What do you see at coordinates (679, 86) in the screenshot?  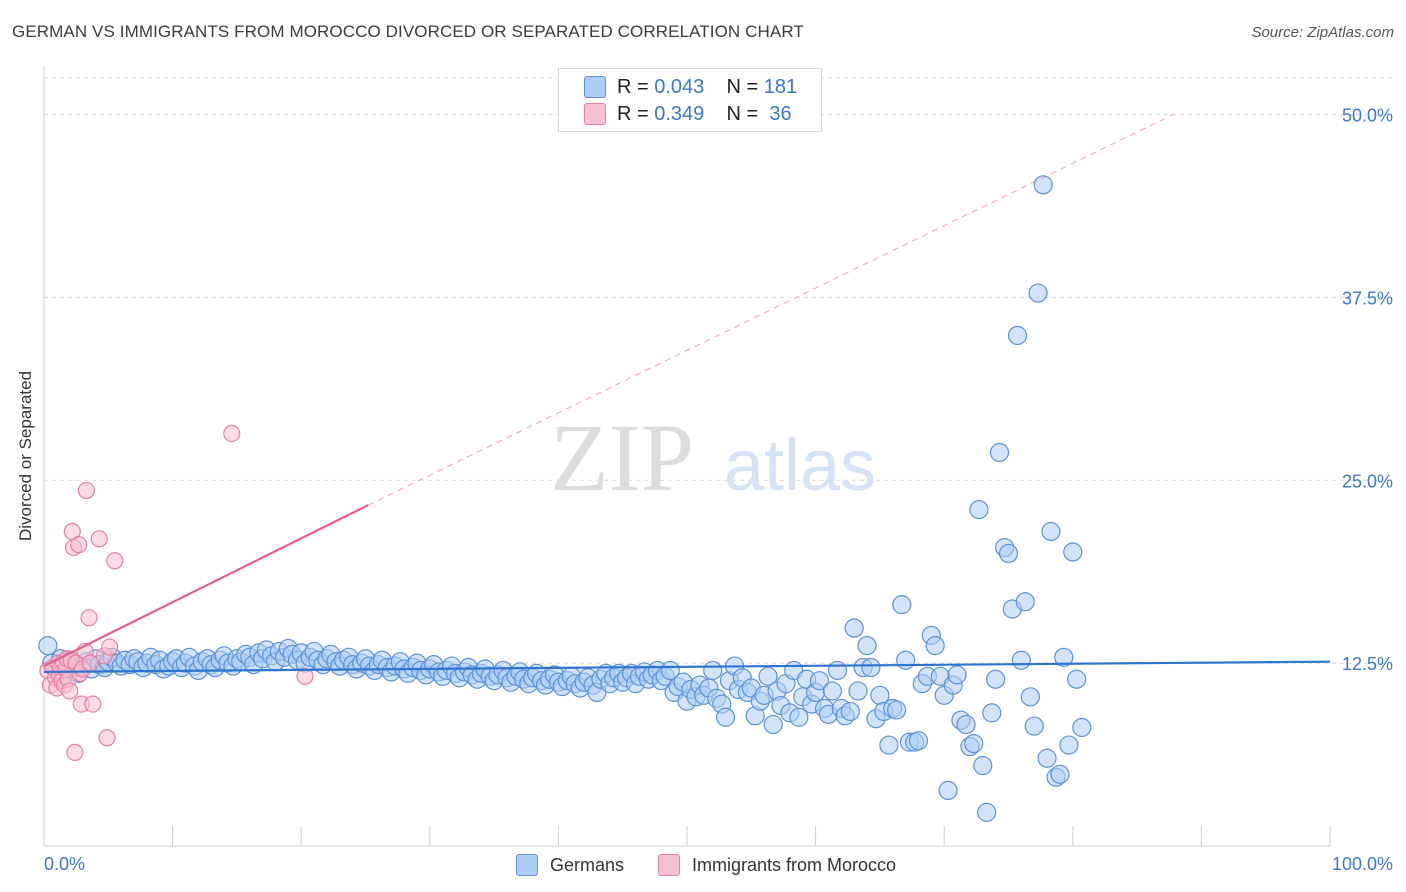 I see `r-value: 0.043` at bounding box center [679, 86].